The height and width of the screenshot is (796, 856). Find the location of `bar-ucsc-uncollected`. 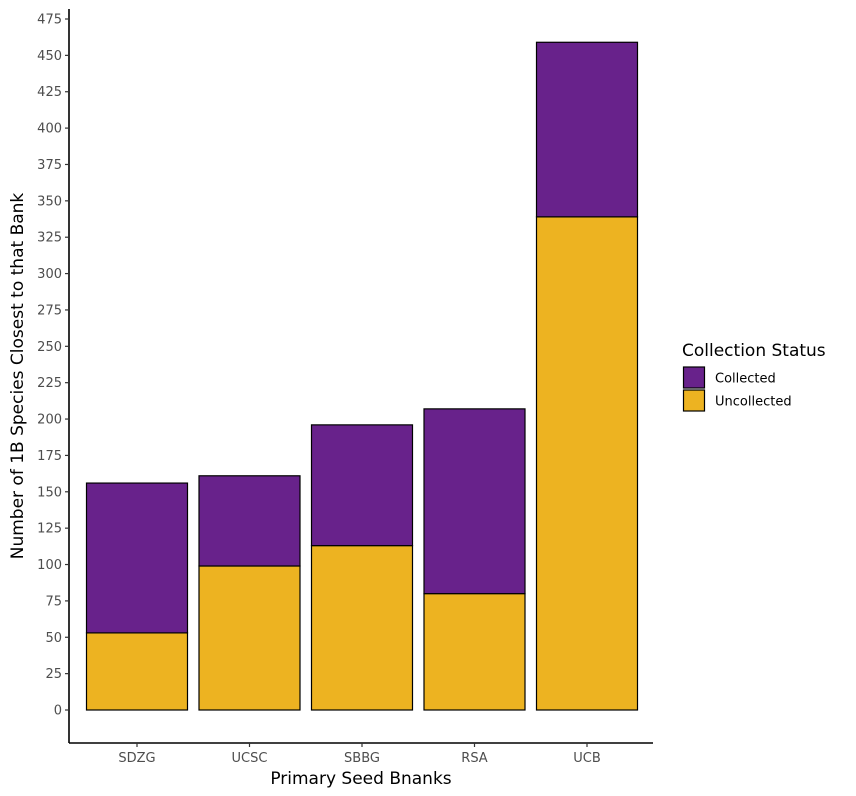

bar-ucsc-uncollected is located at coordinates (249, 638).